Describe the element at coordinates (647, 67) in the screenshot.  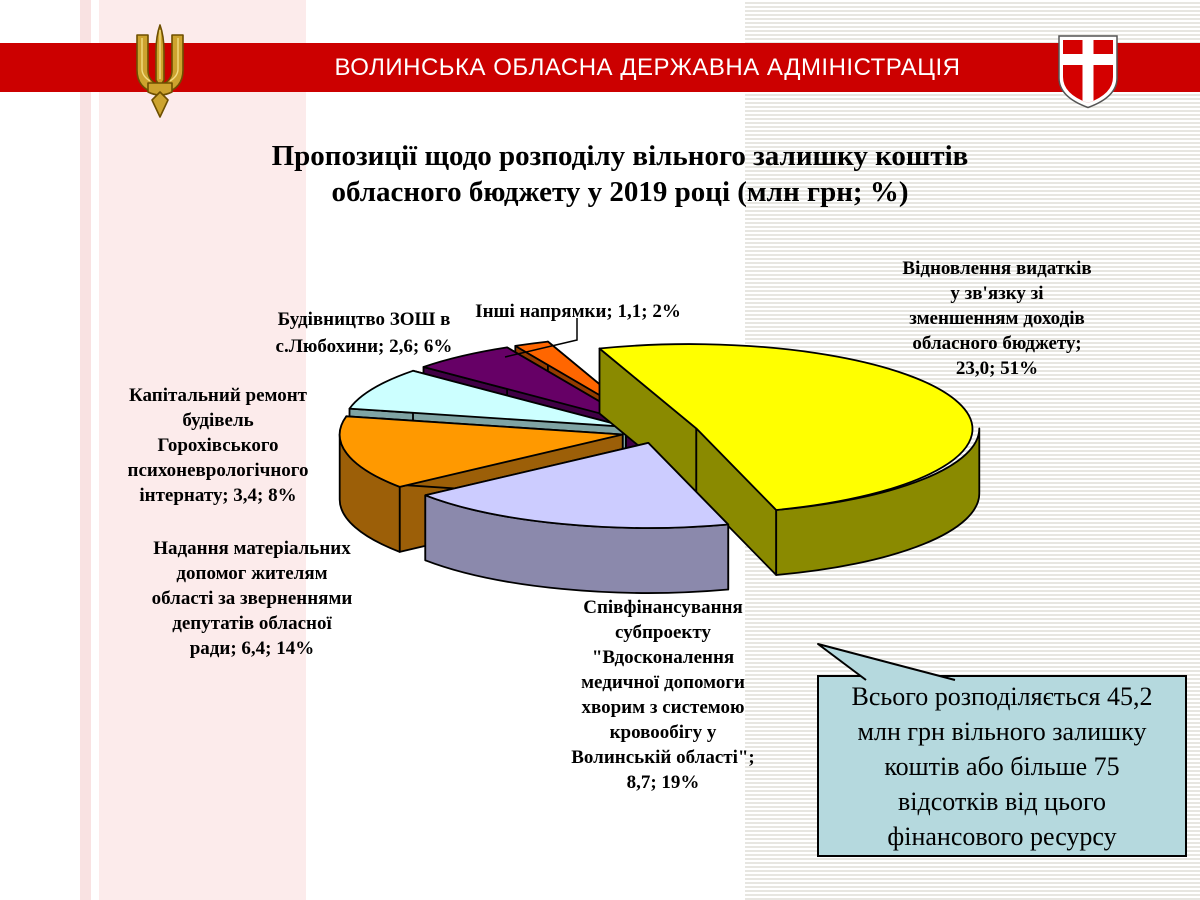
I see `header-title: ВОЛИНСЬКА ОБЛАСНА ДЕРЖАВНА АДМІНІСТРАЦІЯ` at that location.